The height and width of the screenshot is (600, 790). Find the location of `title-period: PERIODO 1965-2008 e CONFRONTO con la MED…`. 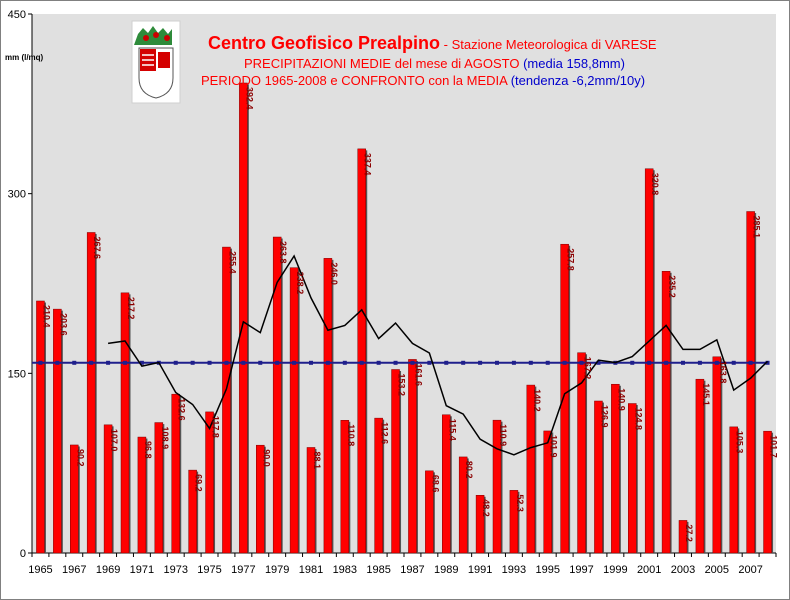

title-period: PERIODO 1965-2008 e CONFRONTO con la MED… is located at coordinates (354, 80).